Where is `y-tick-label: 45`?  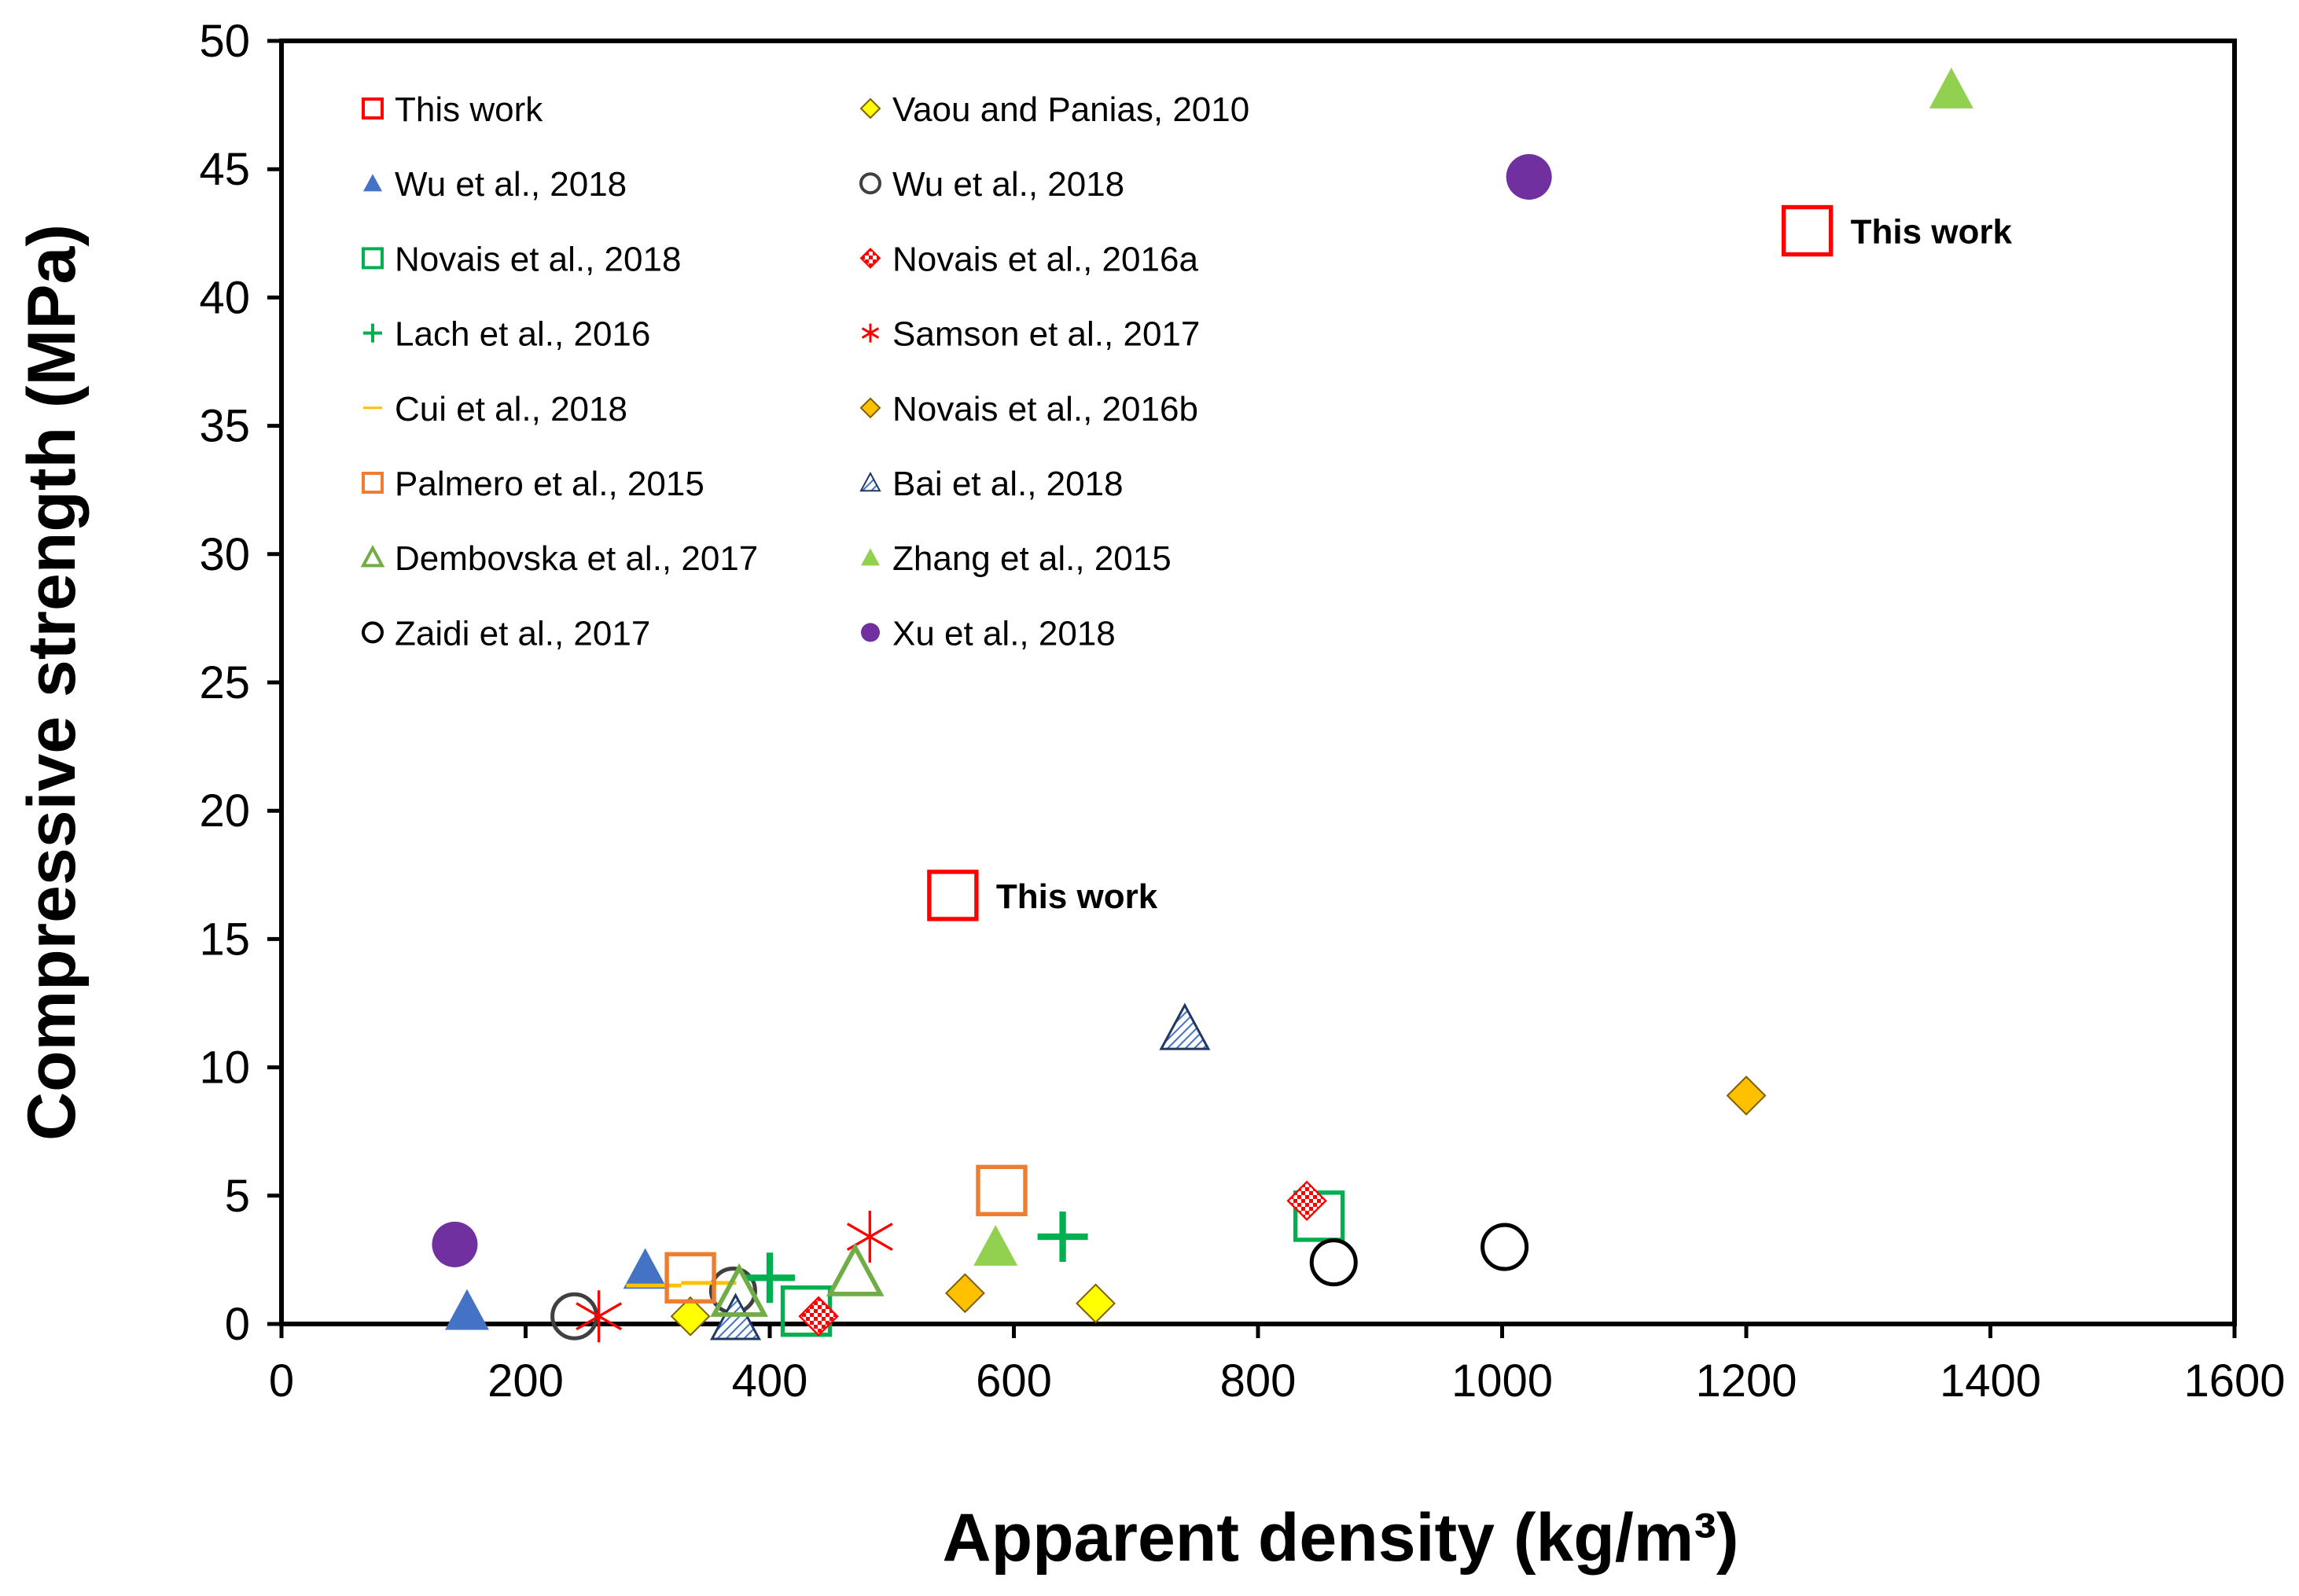
y-tick-label: 45 is located at coordinates (225, 169).